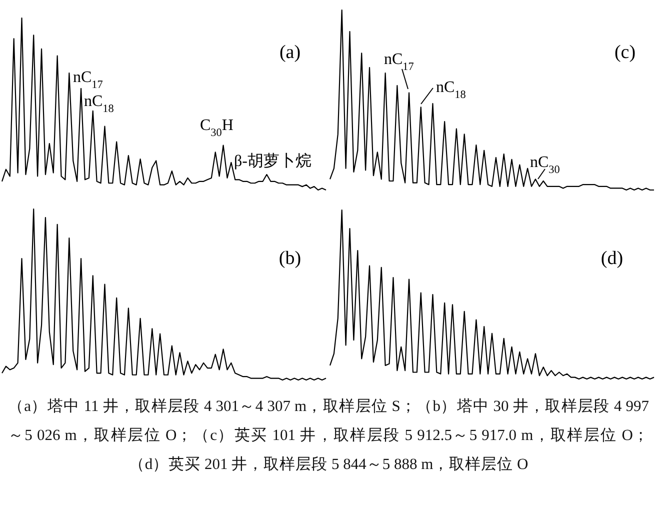  I want to click on annotation: C$_{30}$H, so click(217, 128).